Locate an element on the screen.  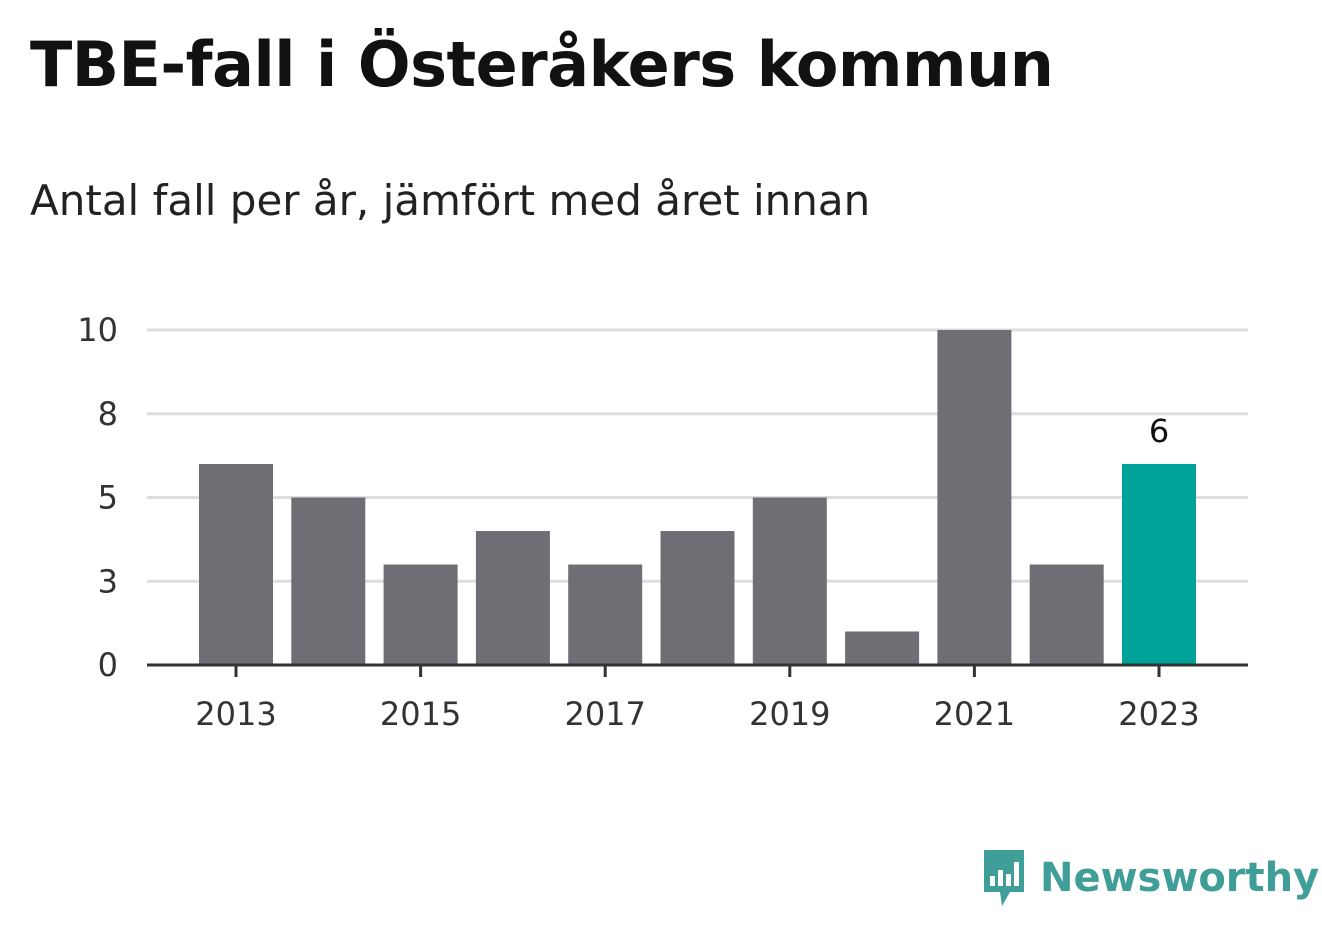
x-tick-label: 2019 is located at coordinates (789, 714).